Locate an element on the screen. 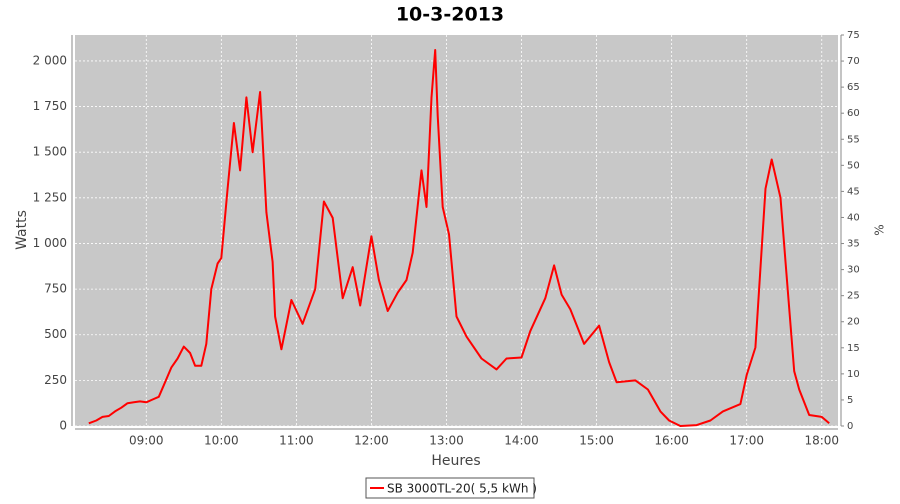 Image resolution: width=900 pixels, height=504 pixels. y2-tick-label: 50 is located at coordinates (853, 165).